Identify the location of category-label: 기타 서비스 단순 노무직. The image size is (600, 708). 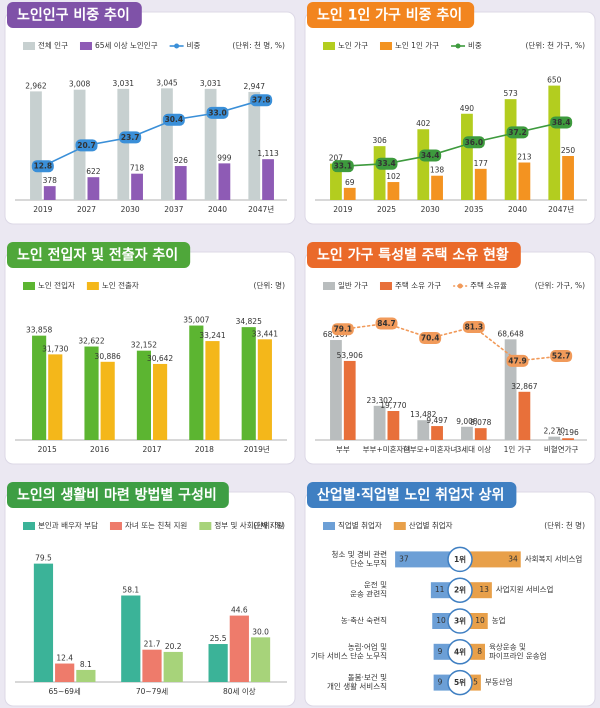
(349, 655).